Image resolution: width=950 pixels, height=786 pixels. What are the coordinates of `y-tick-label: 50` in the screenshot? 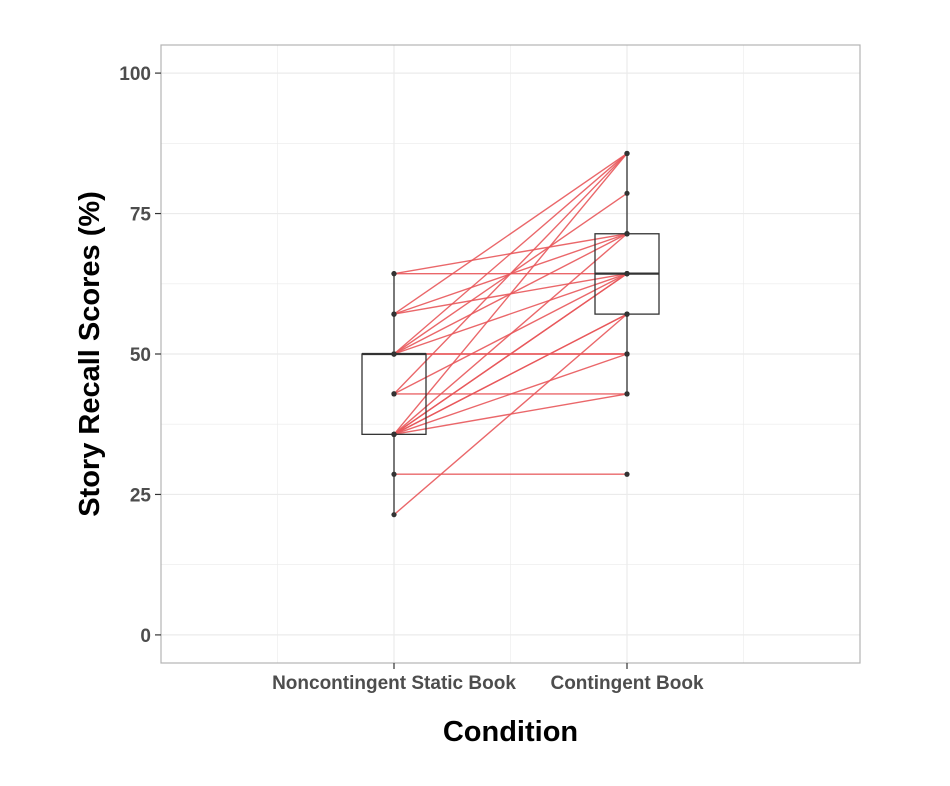 It's located at (140, 355).